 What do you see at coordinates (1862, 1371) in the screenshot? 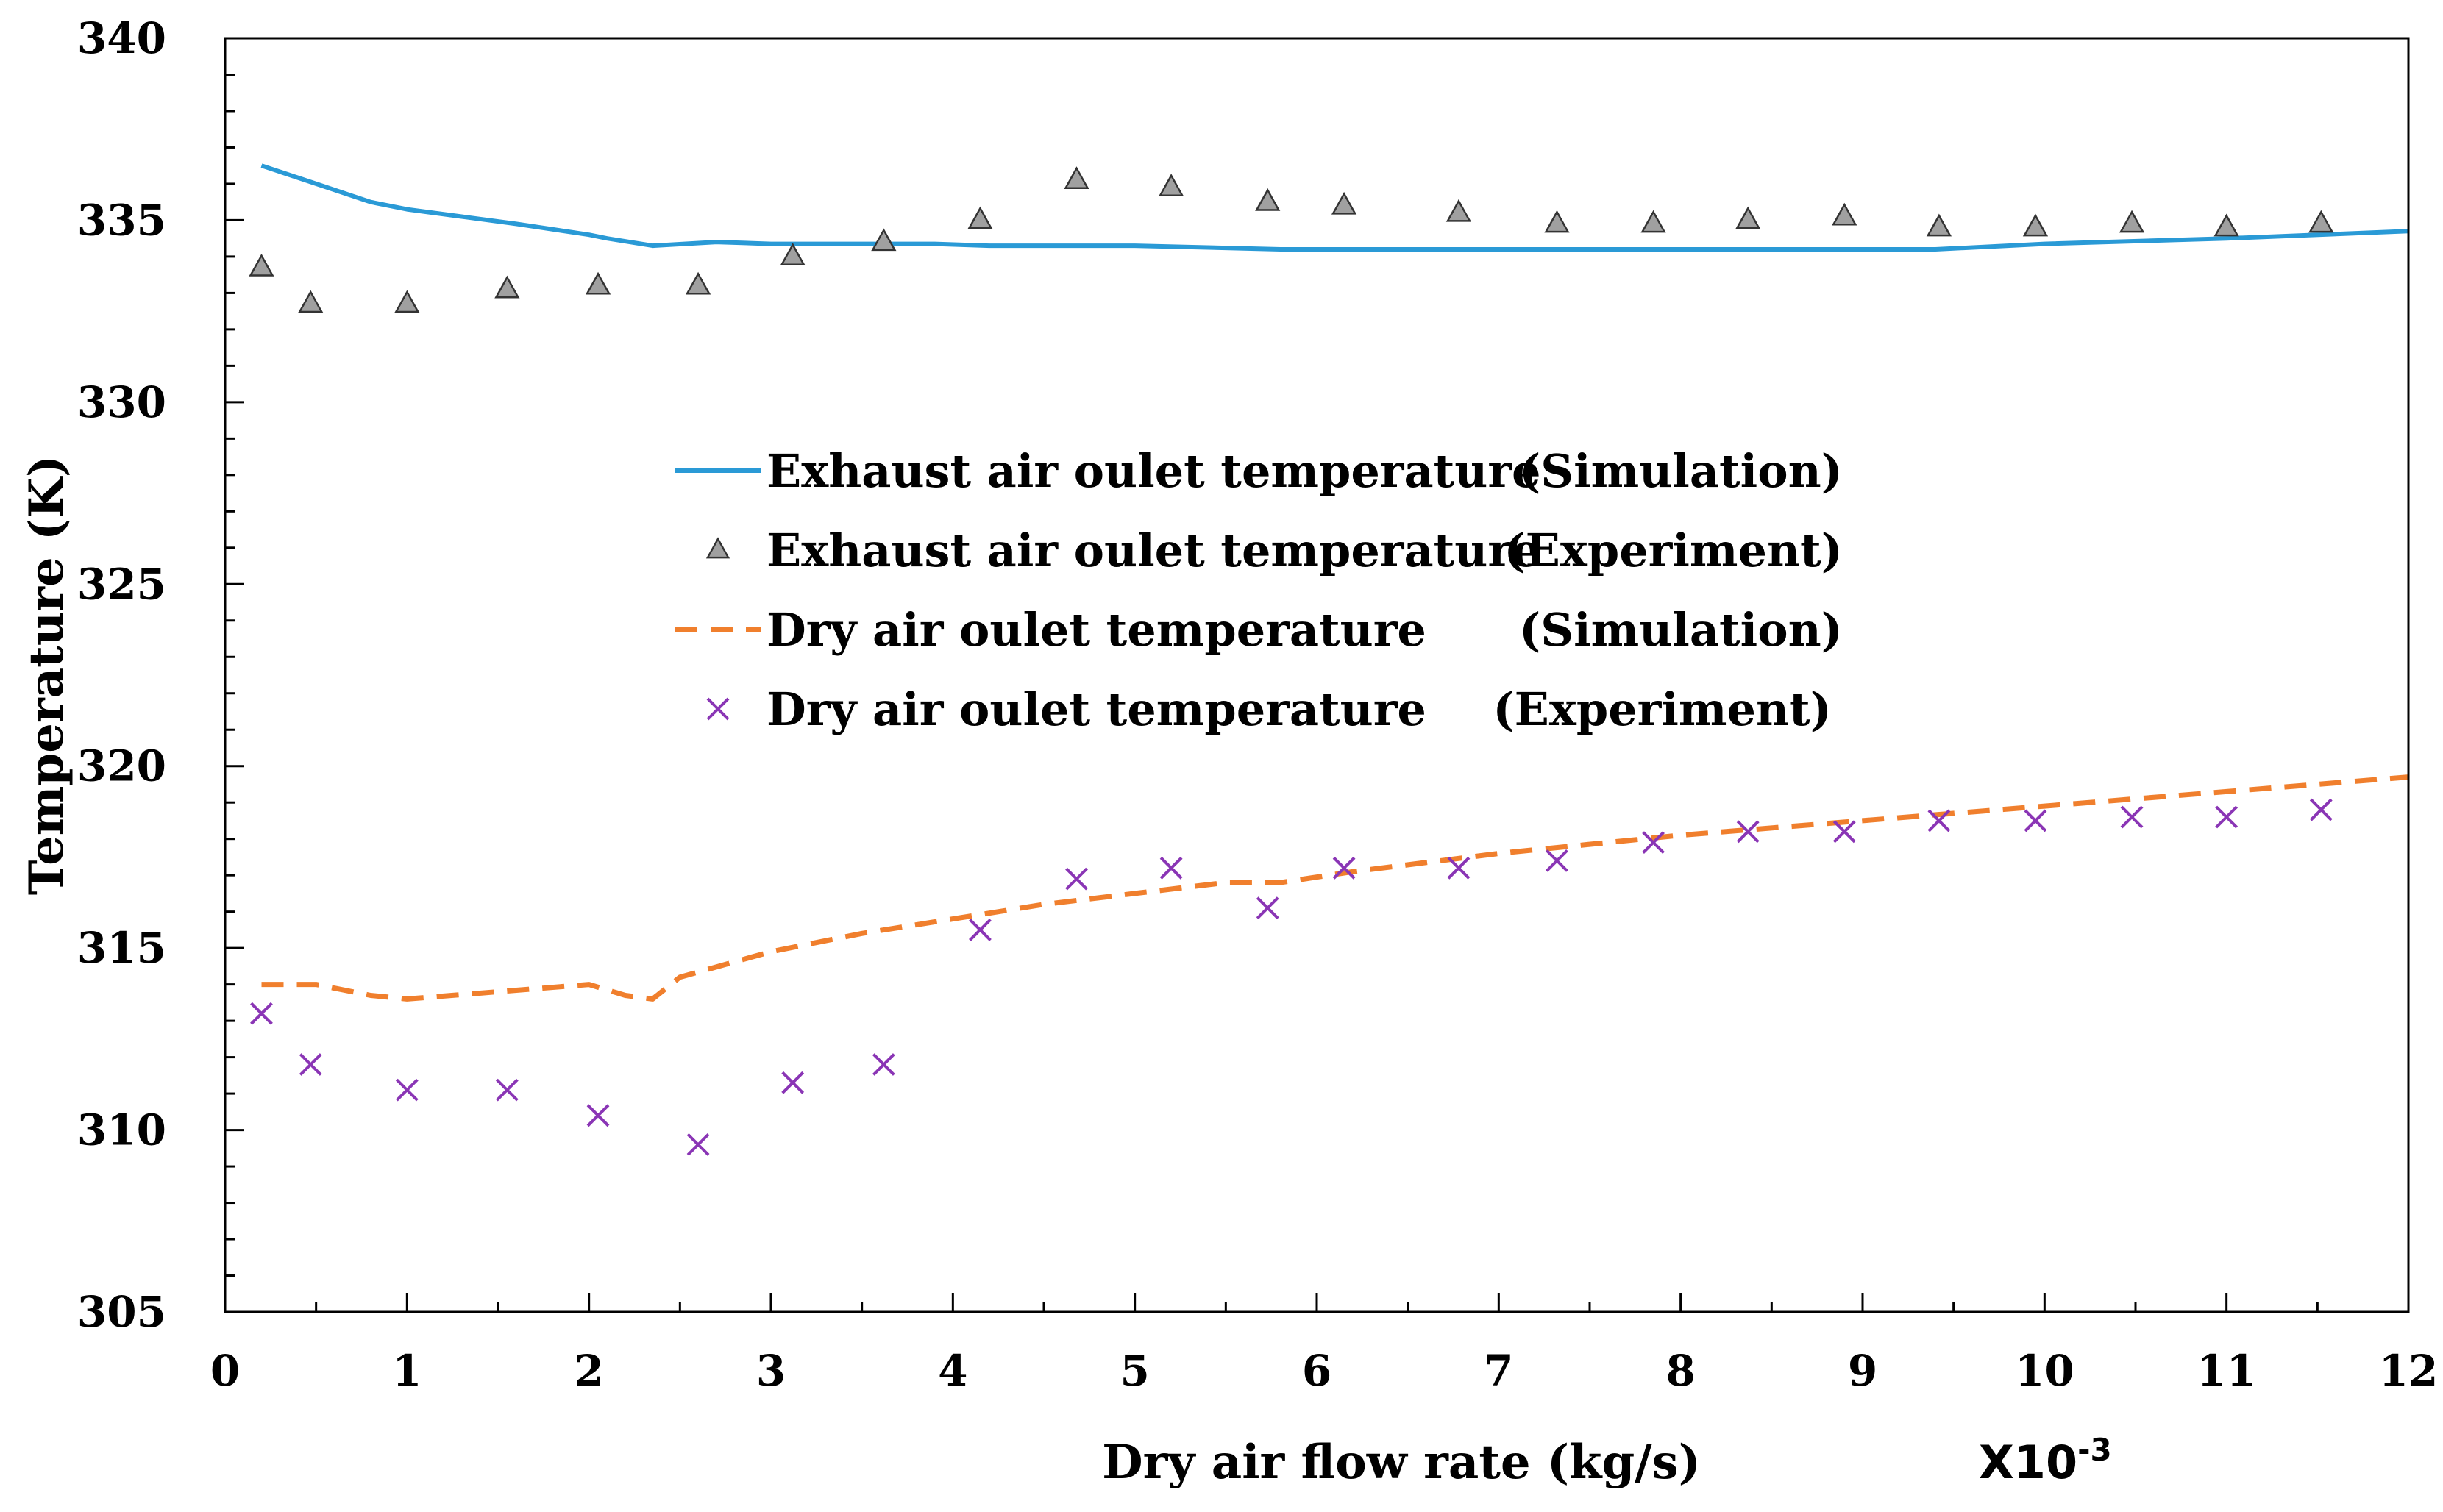
I see `x-tick-label: 9` at bounding box center [1862, 1371].